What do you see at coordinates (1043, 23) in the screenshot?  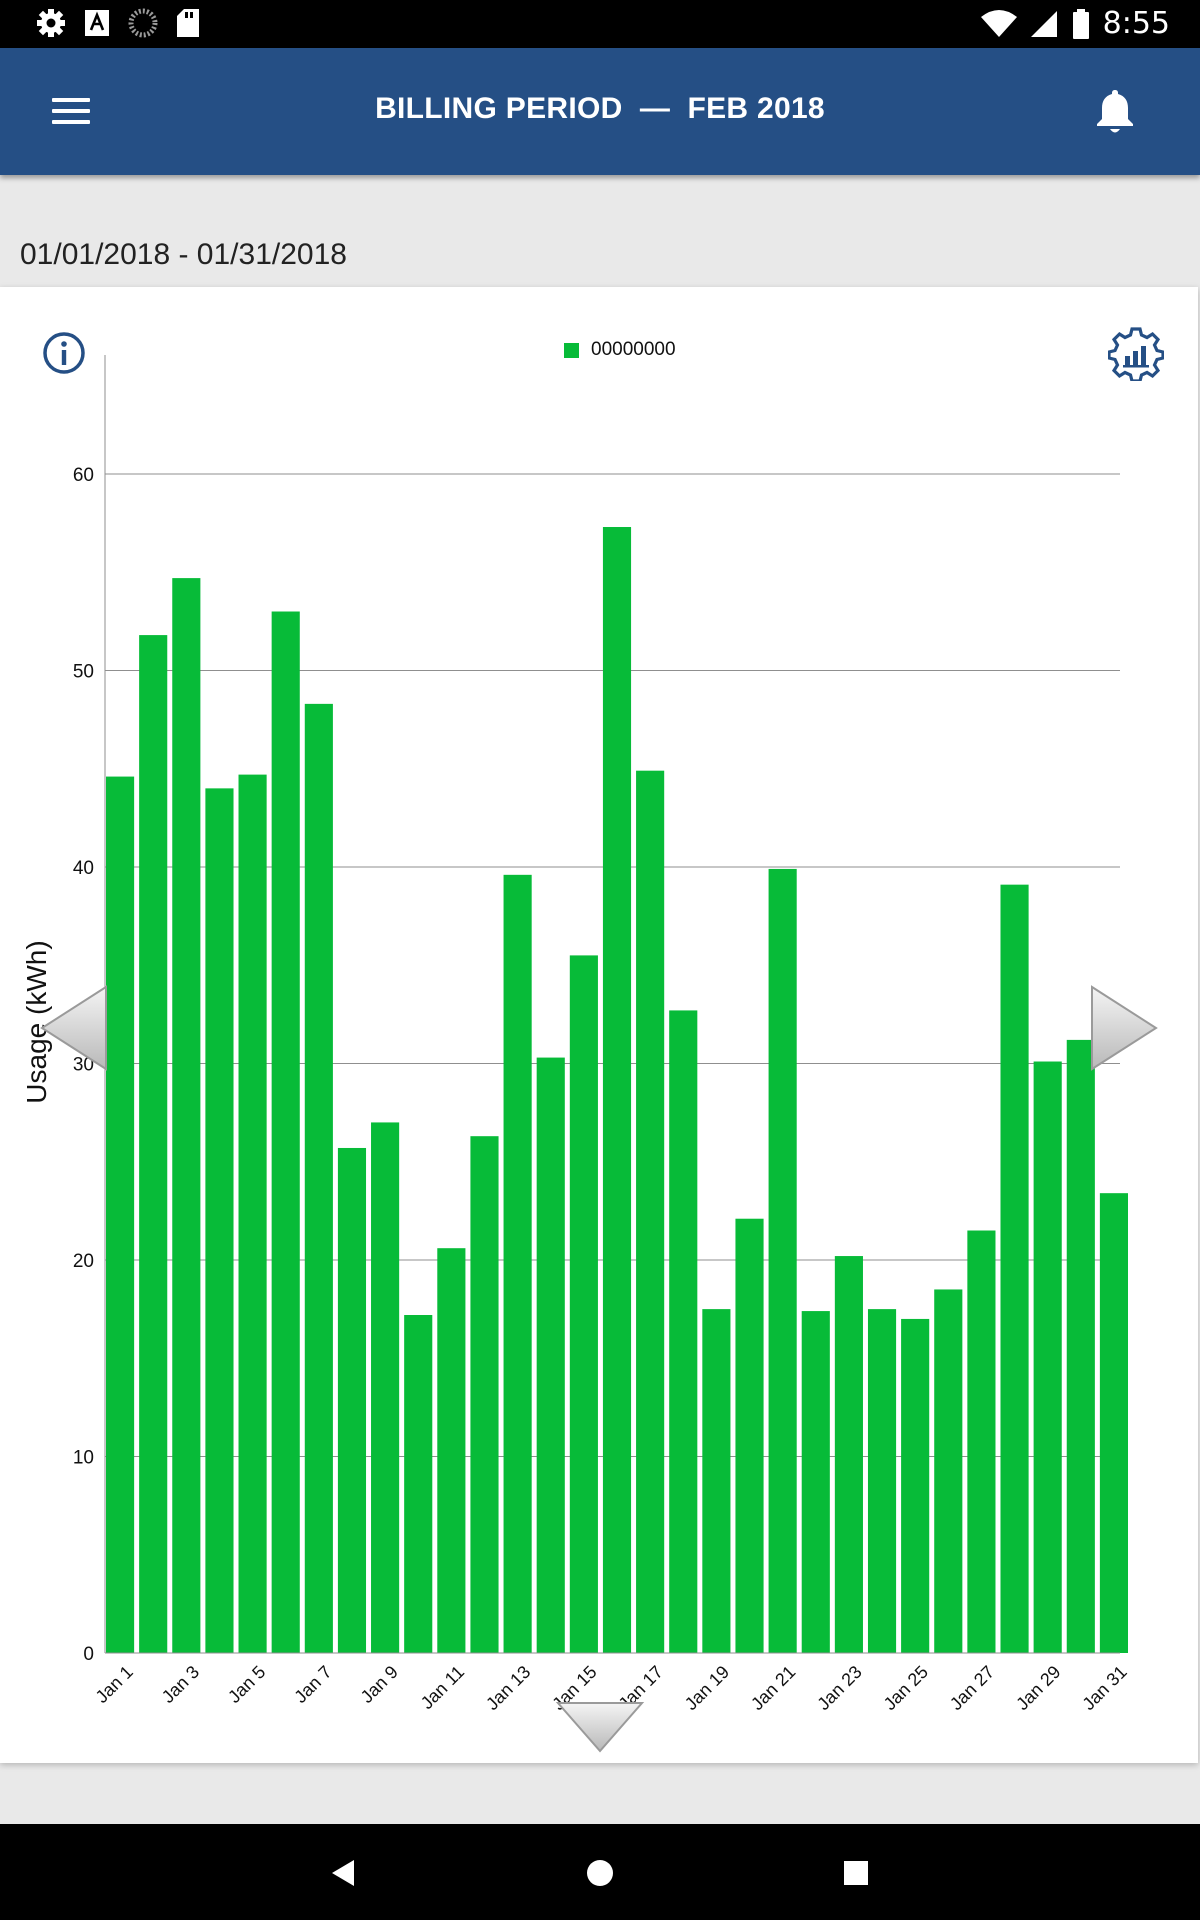 I see `cell-signal-icon` at bounding box center [1043, 23].